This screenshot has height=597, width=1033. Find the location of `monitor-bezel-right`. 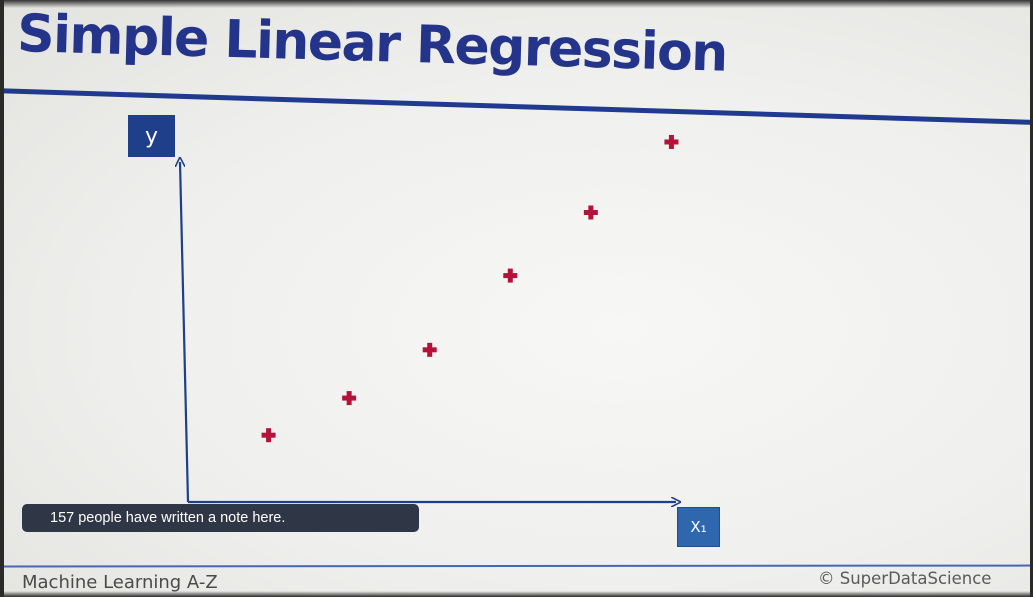

monitor-bezel-right is located at coordinates (1031, 298).